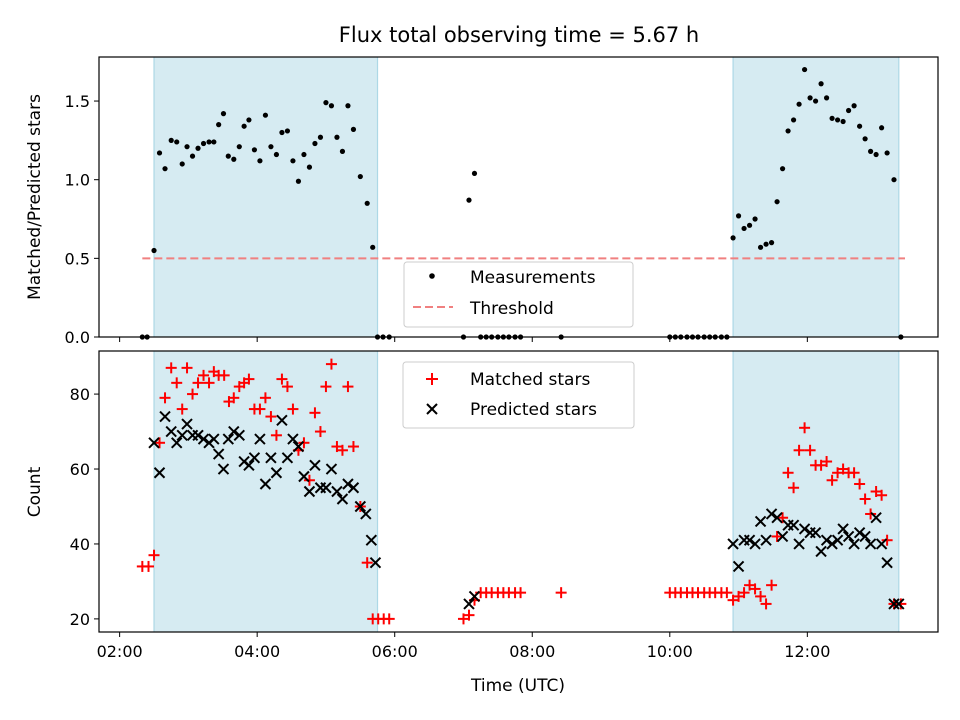 Image resolution: width=960 pixels, height=720 pixels. I want to click on y-tick-label: 80, so click(80, 394).